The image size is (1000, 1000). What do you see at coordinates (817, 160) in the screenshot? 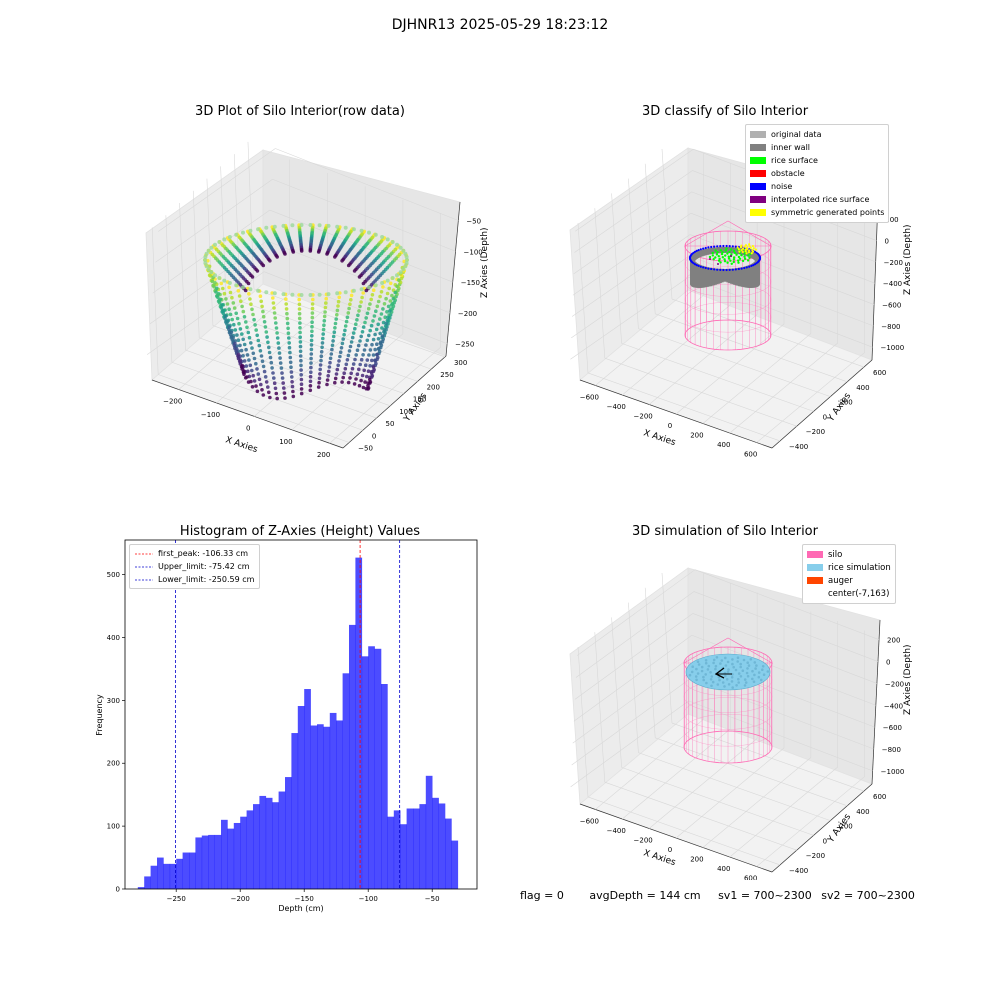
I see `legend-item: rice surface` at bounding box center [817, 160].